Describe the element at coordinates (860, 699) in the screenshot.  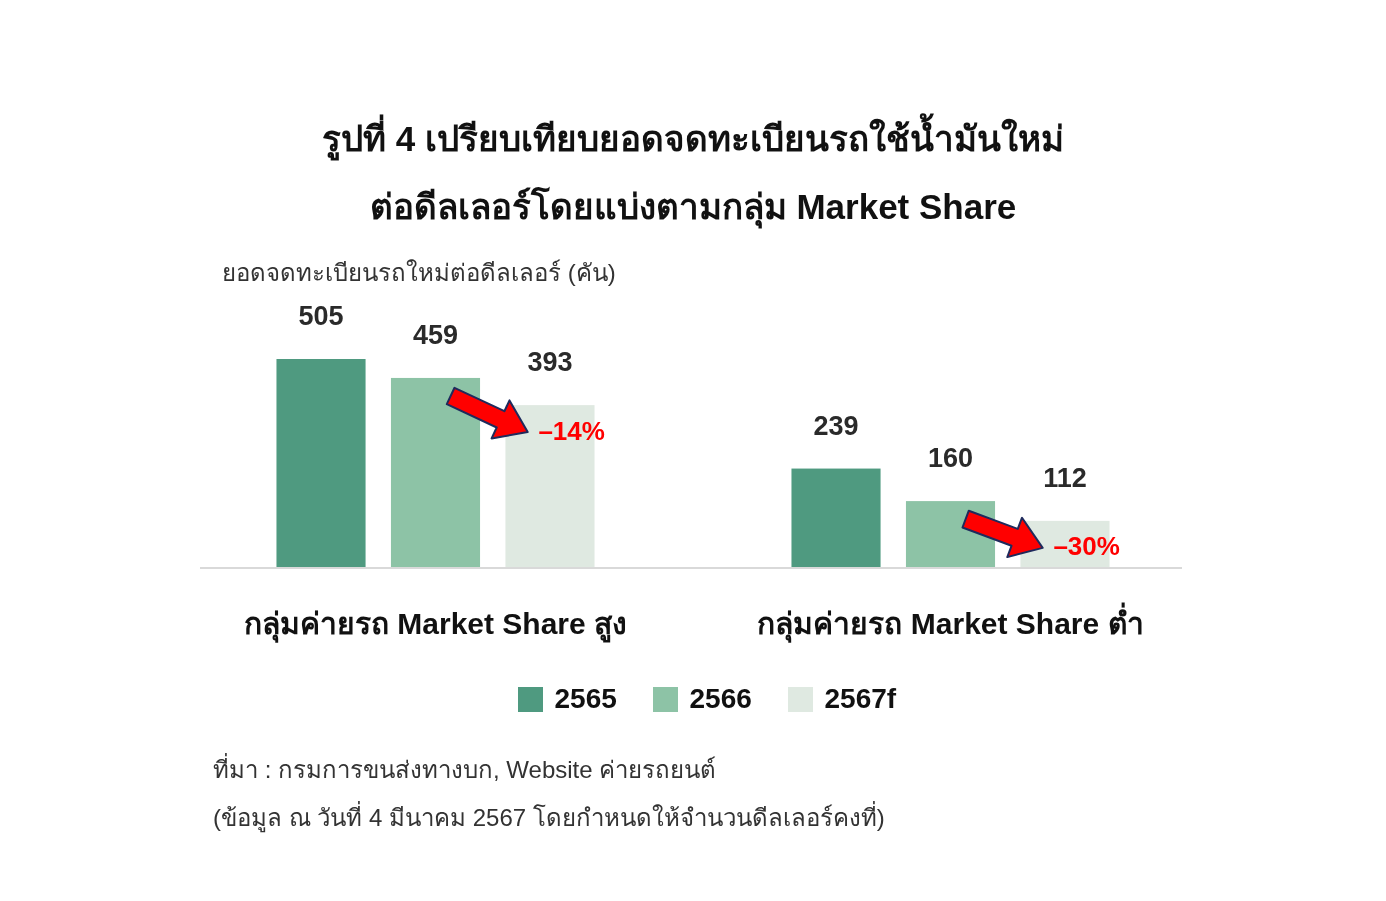
I see `legend-label: 2567f` at that location.